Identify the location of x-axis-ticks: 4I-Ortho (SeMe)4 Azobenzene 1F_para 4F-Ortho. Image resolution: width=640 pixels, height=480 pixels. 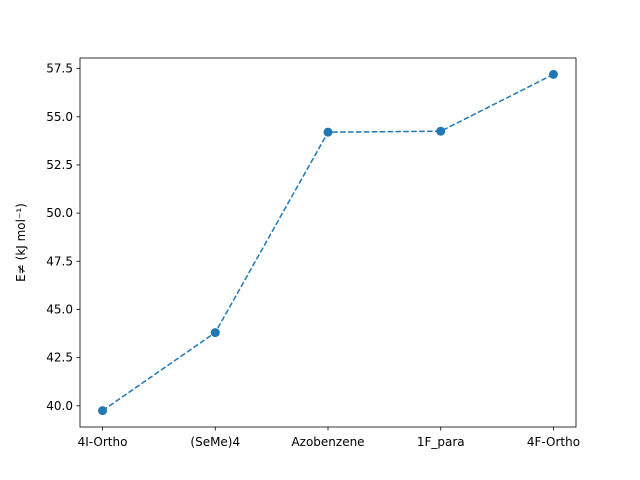
(329, 438).